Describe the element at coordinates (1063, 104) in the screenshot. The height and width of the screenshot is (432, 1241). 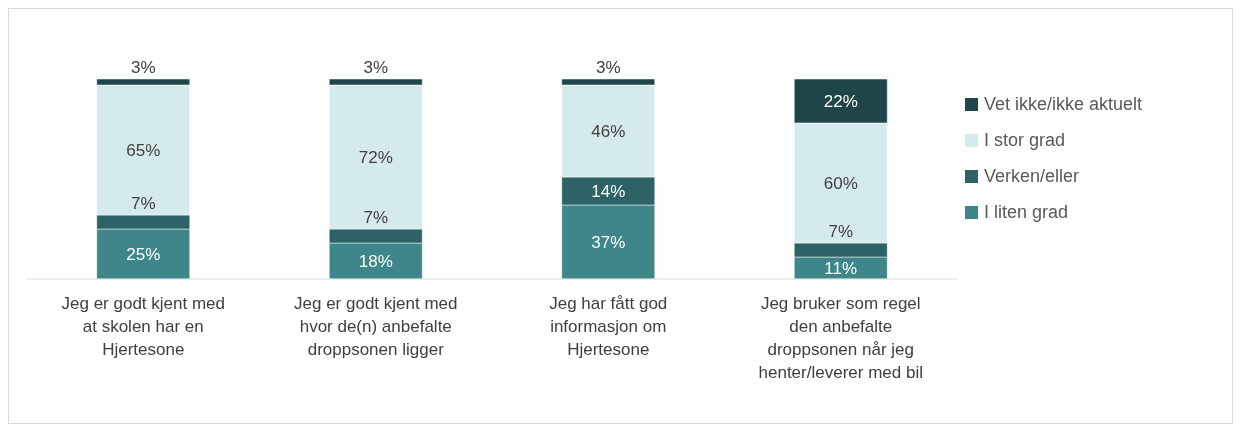
I see `legend-label: Vet ikke/ikke aktuelt` at that location.